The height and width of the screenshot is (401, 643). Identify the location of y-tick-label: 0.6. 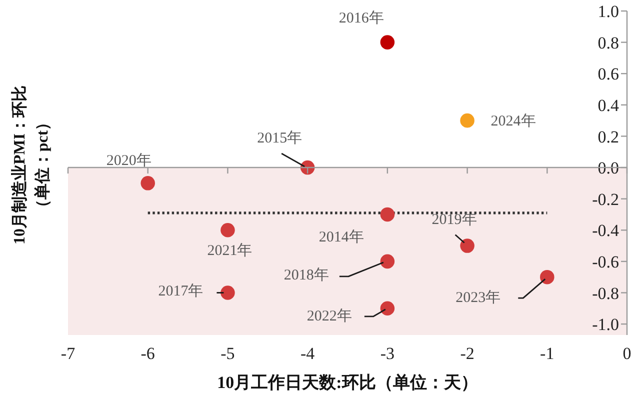
(608, 74).